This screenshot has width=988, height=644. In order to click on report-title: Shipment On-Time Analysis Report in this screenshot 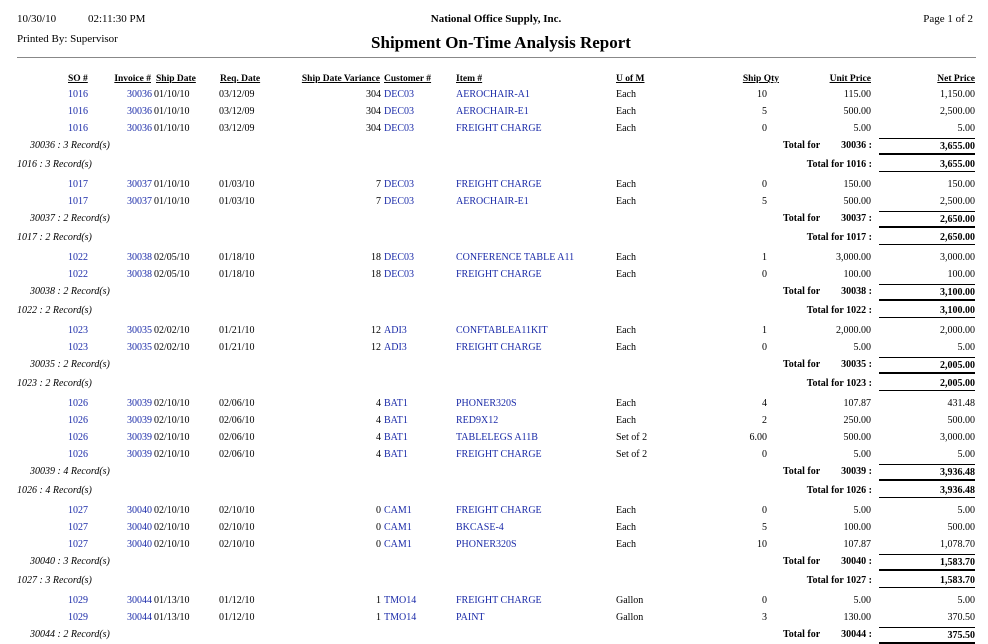, I will do `click(501, 42)`.